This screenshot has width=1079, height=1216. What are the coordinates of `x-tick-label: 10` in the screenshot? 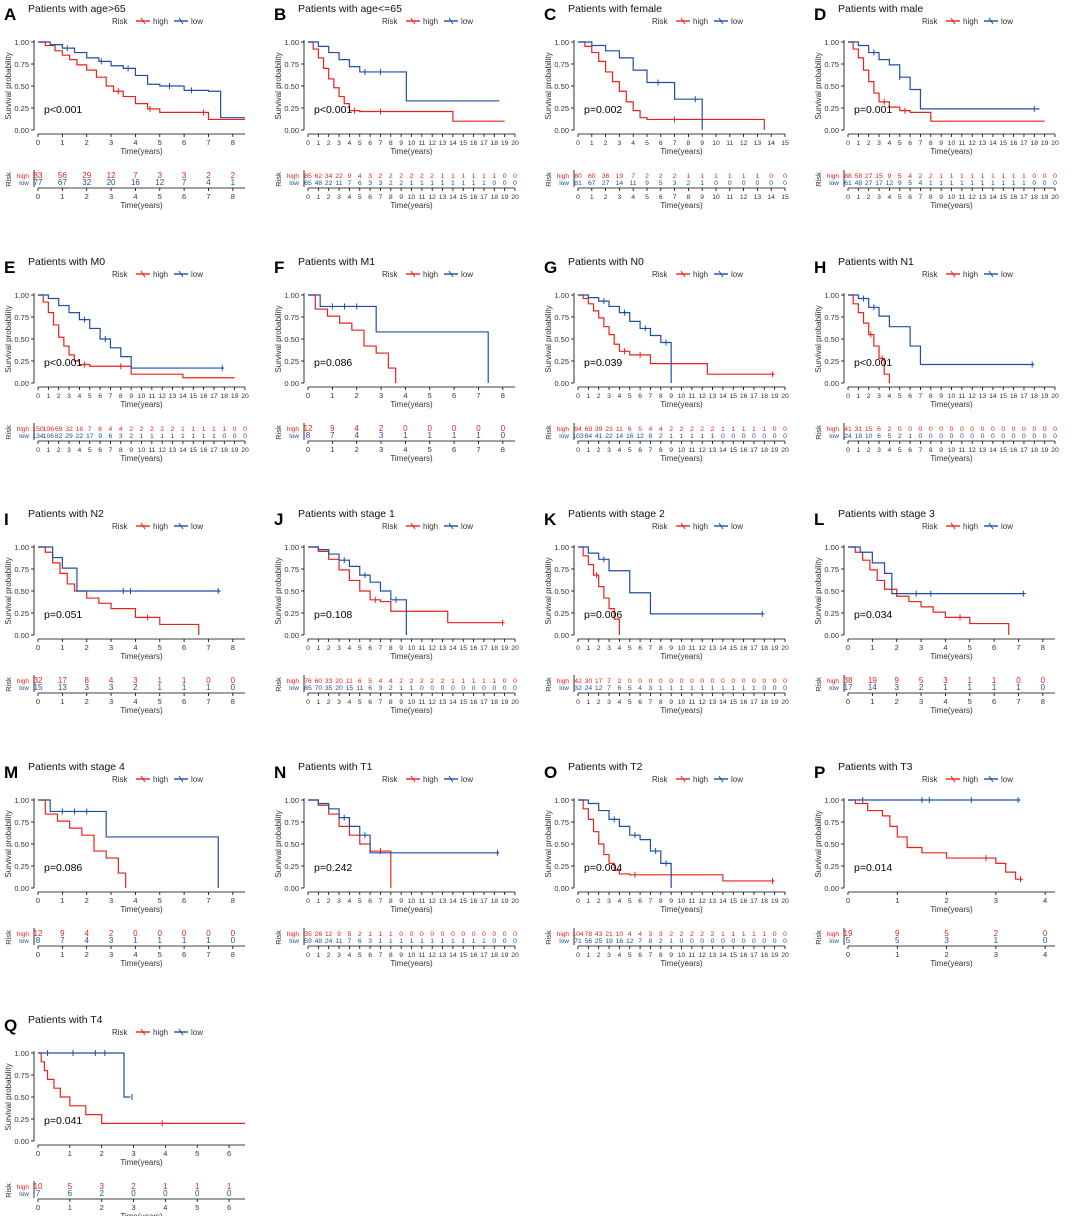 It's located at (142, 396).